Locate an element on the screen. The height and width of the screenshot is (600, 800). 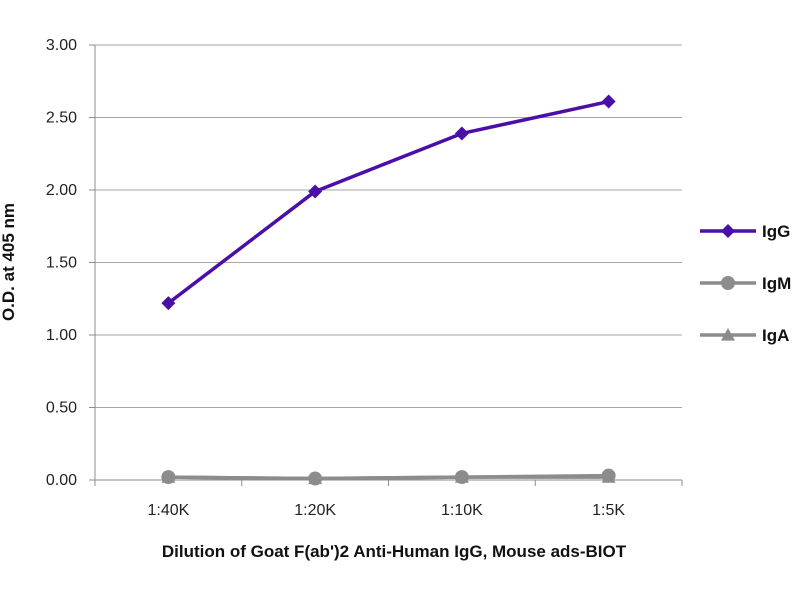
x-tick-label: 1:10K is located at coordinates (462, 510).